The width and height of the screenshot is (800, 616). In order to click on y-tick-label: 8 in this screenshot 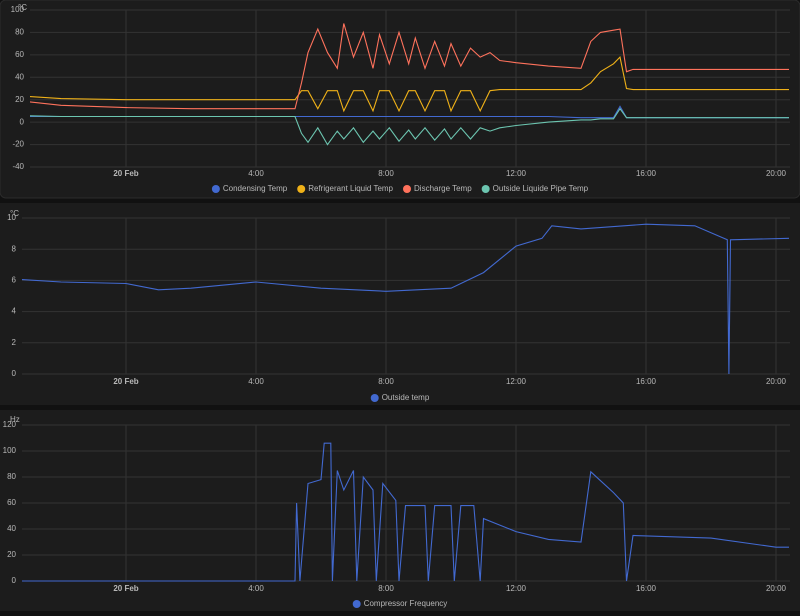, I will do `click(14, 248)`.